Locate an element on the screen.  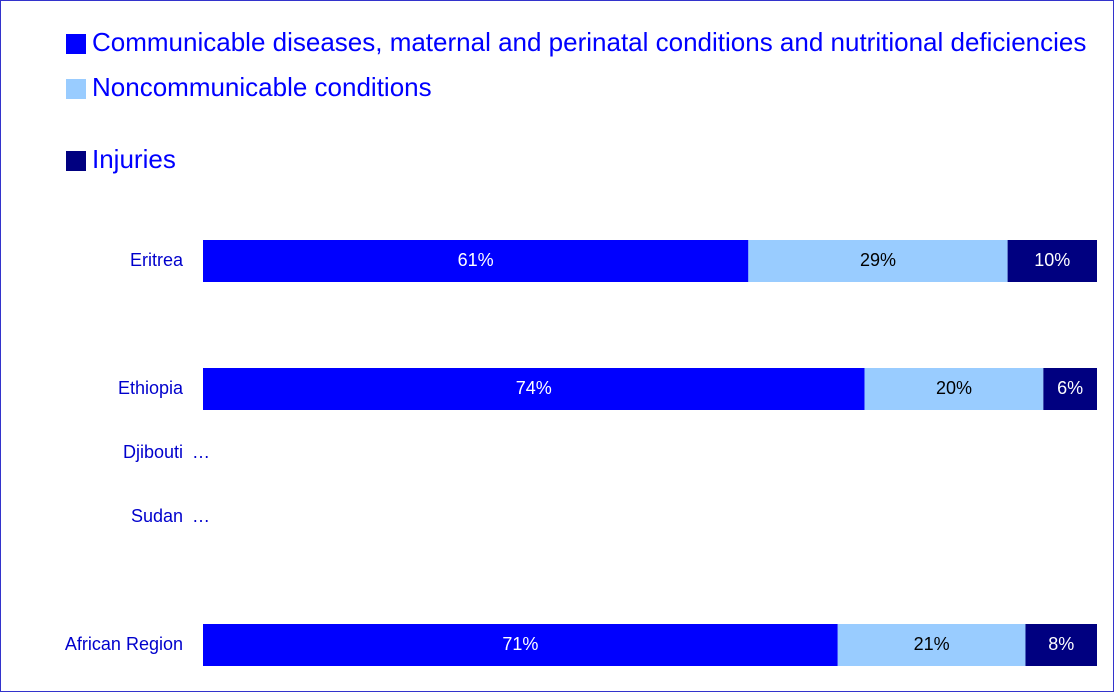
legend-entry: Injuries is located at coordinates (581, 159).